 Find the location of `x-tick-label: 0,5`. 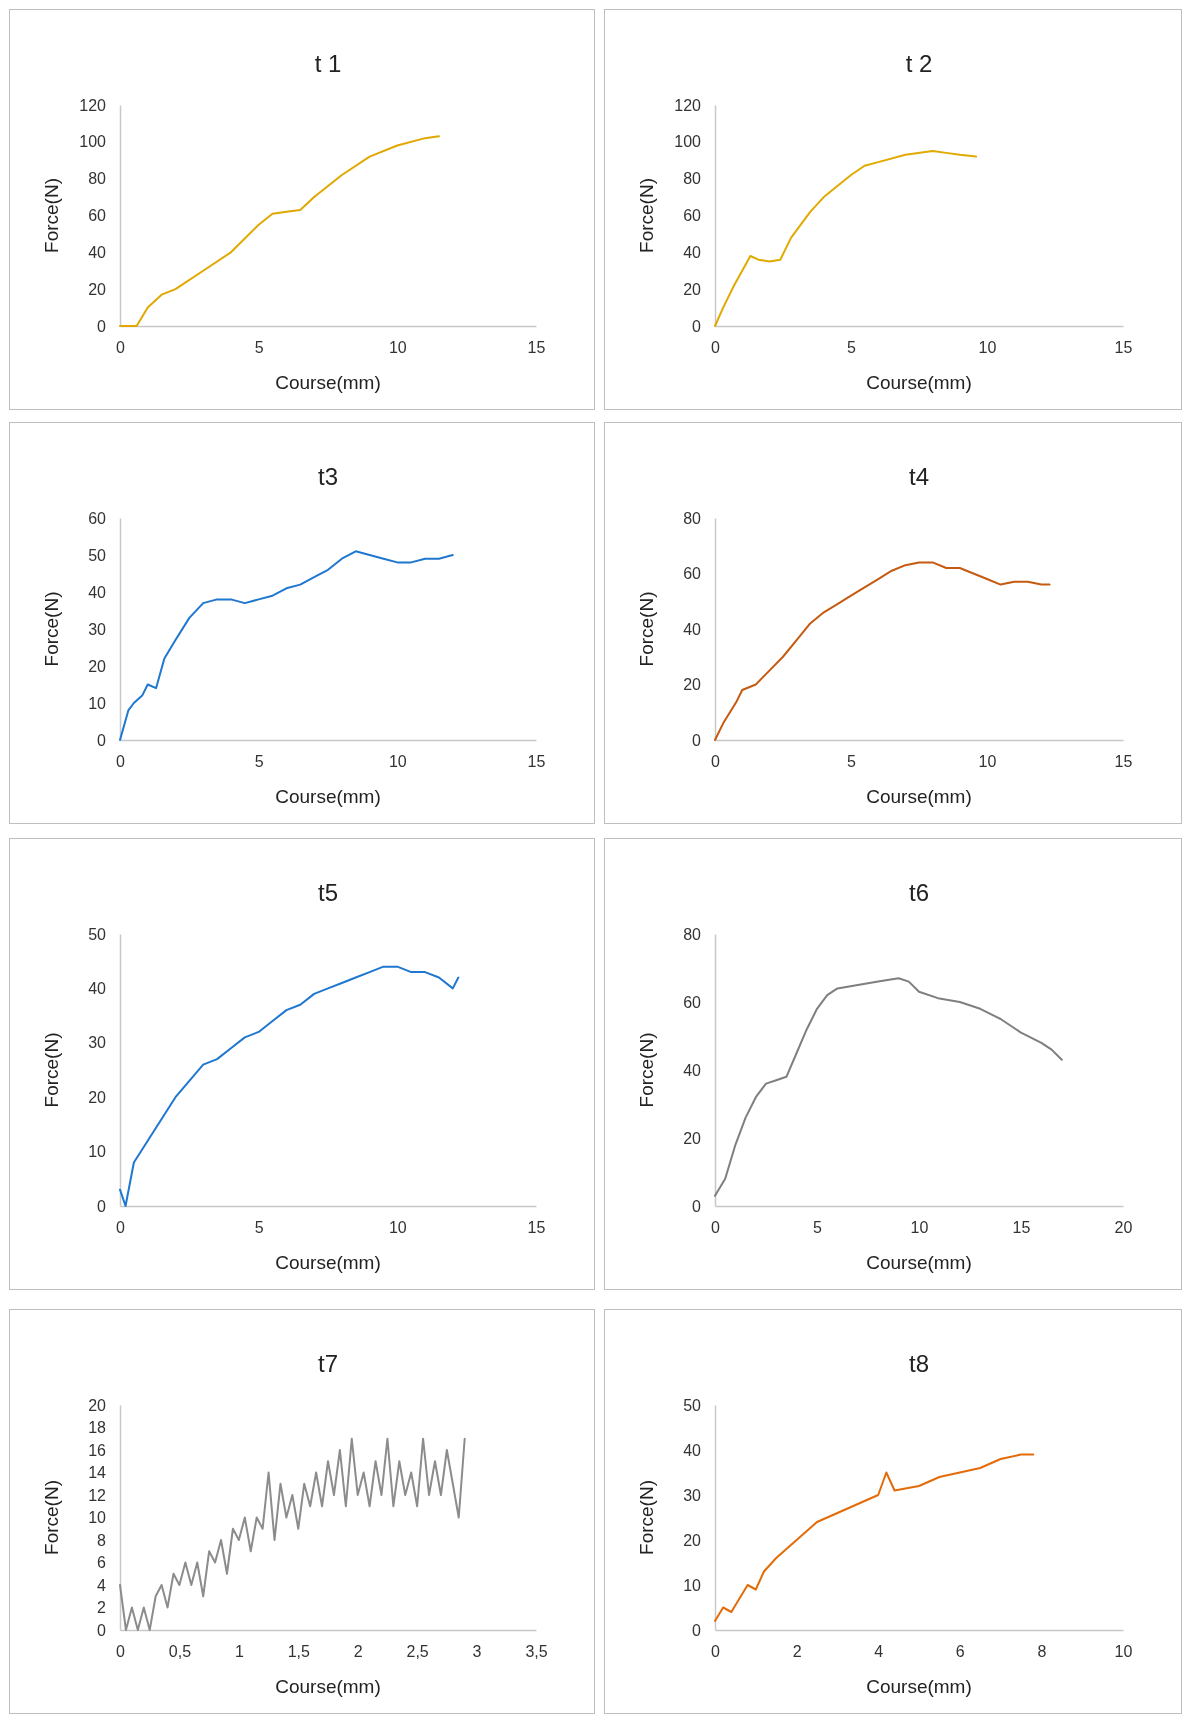

x-tick-label: 0,5 is located at coordinates (180, 1652).